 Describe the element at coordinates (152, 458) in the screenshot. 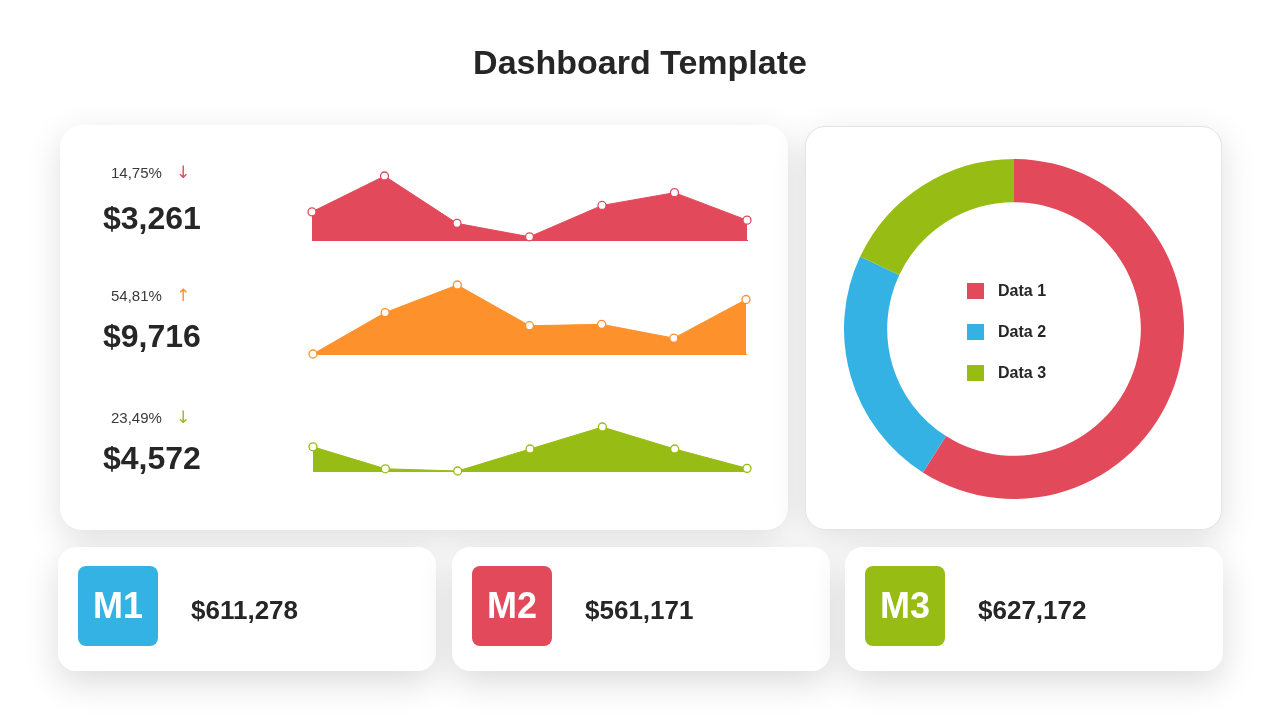

I see `text: $4,572` at that location.